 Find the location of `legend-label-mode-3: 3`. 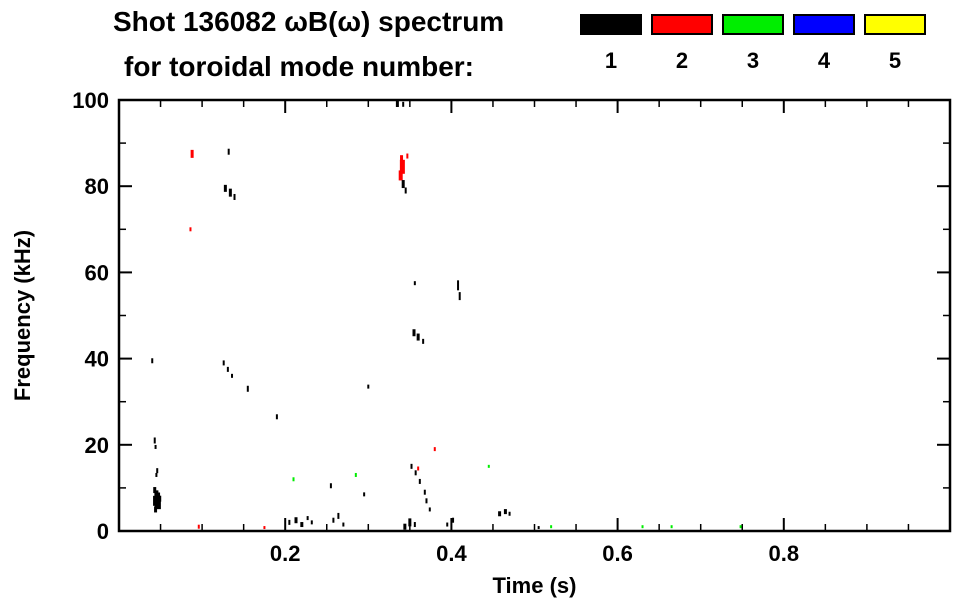

legend-label-mode-3: 3 is located at coordinates (753, 60).